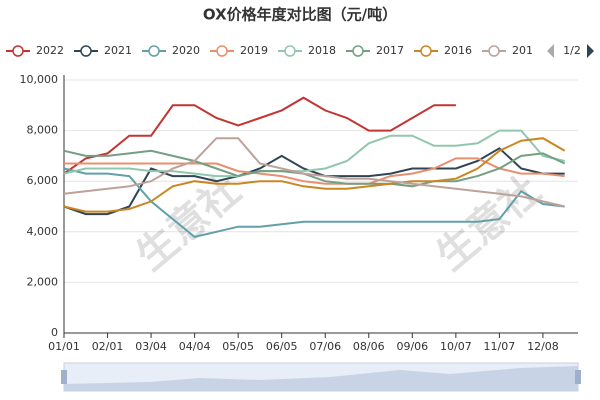 This screenshot has height=400, width=600. I want to click on legend-label: 2022, so click(50, 50).